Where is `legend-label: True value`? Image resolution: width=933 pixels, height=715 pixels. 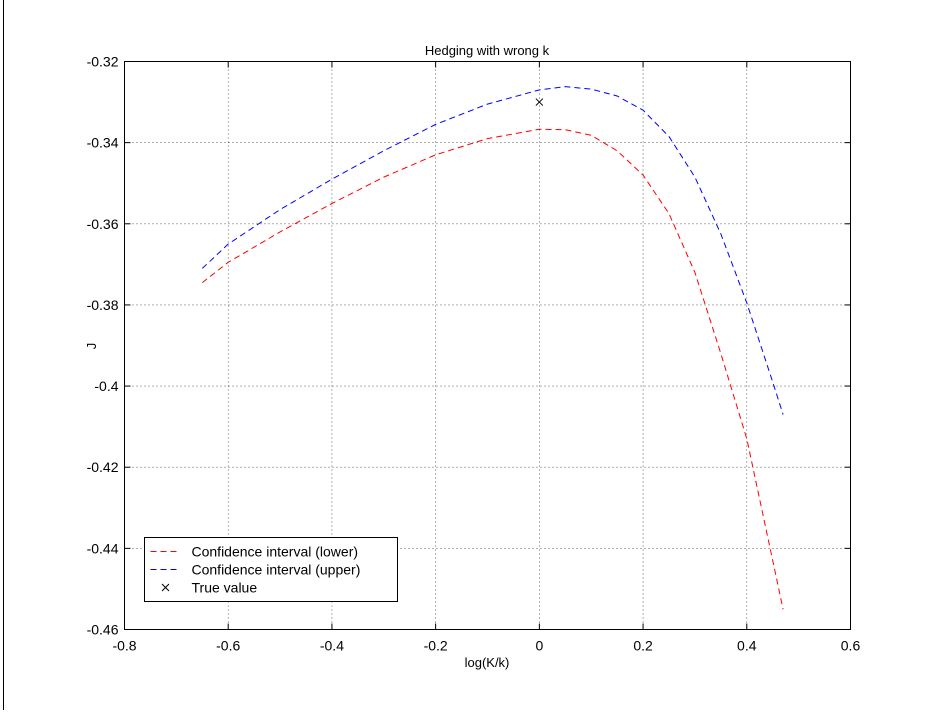
legend-label: True value is located at coordinates (225, 588).